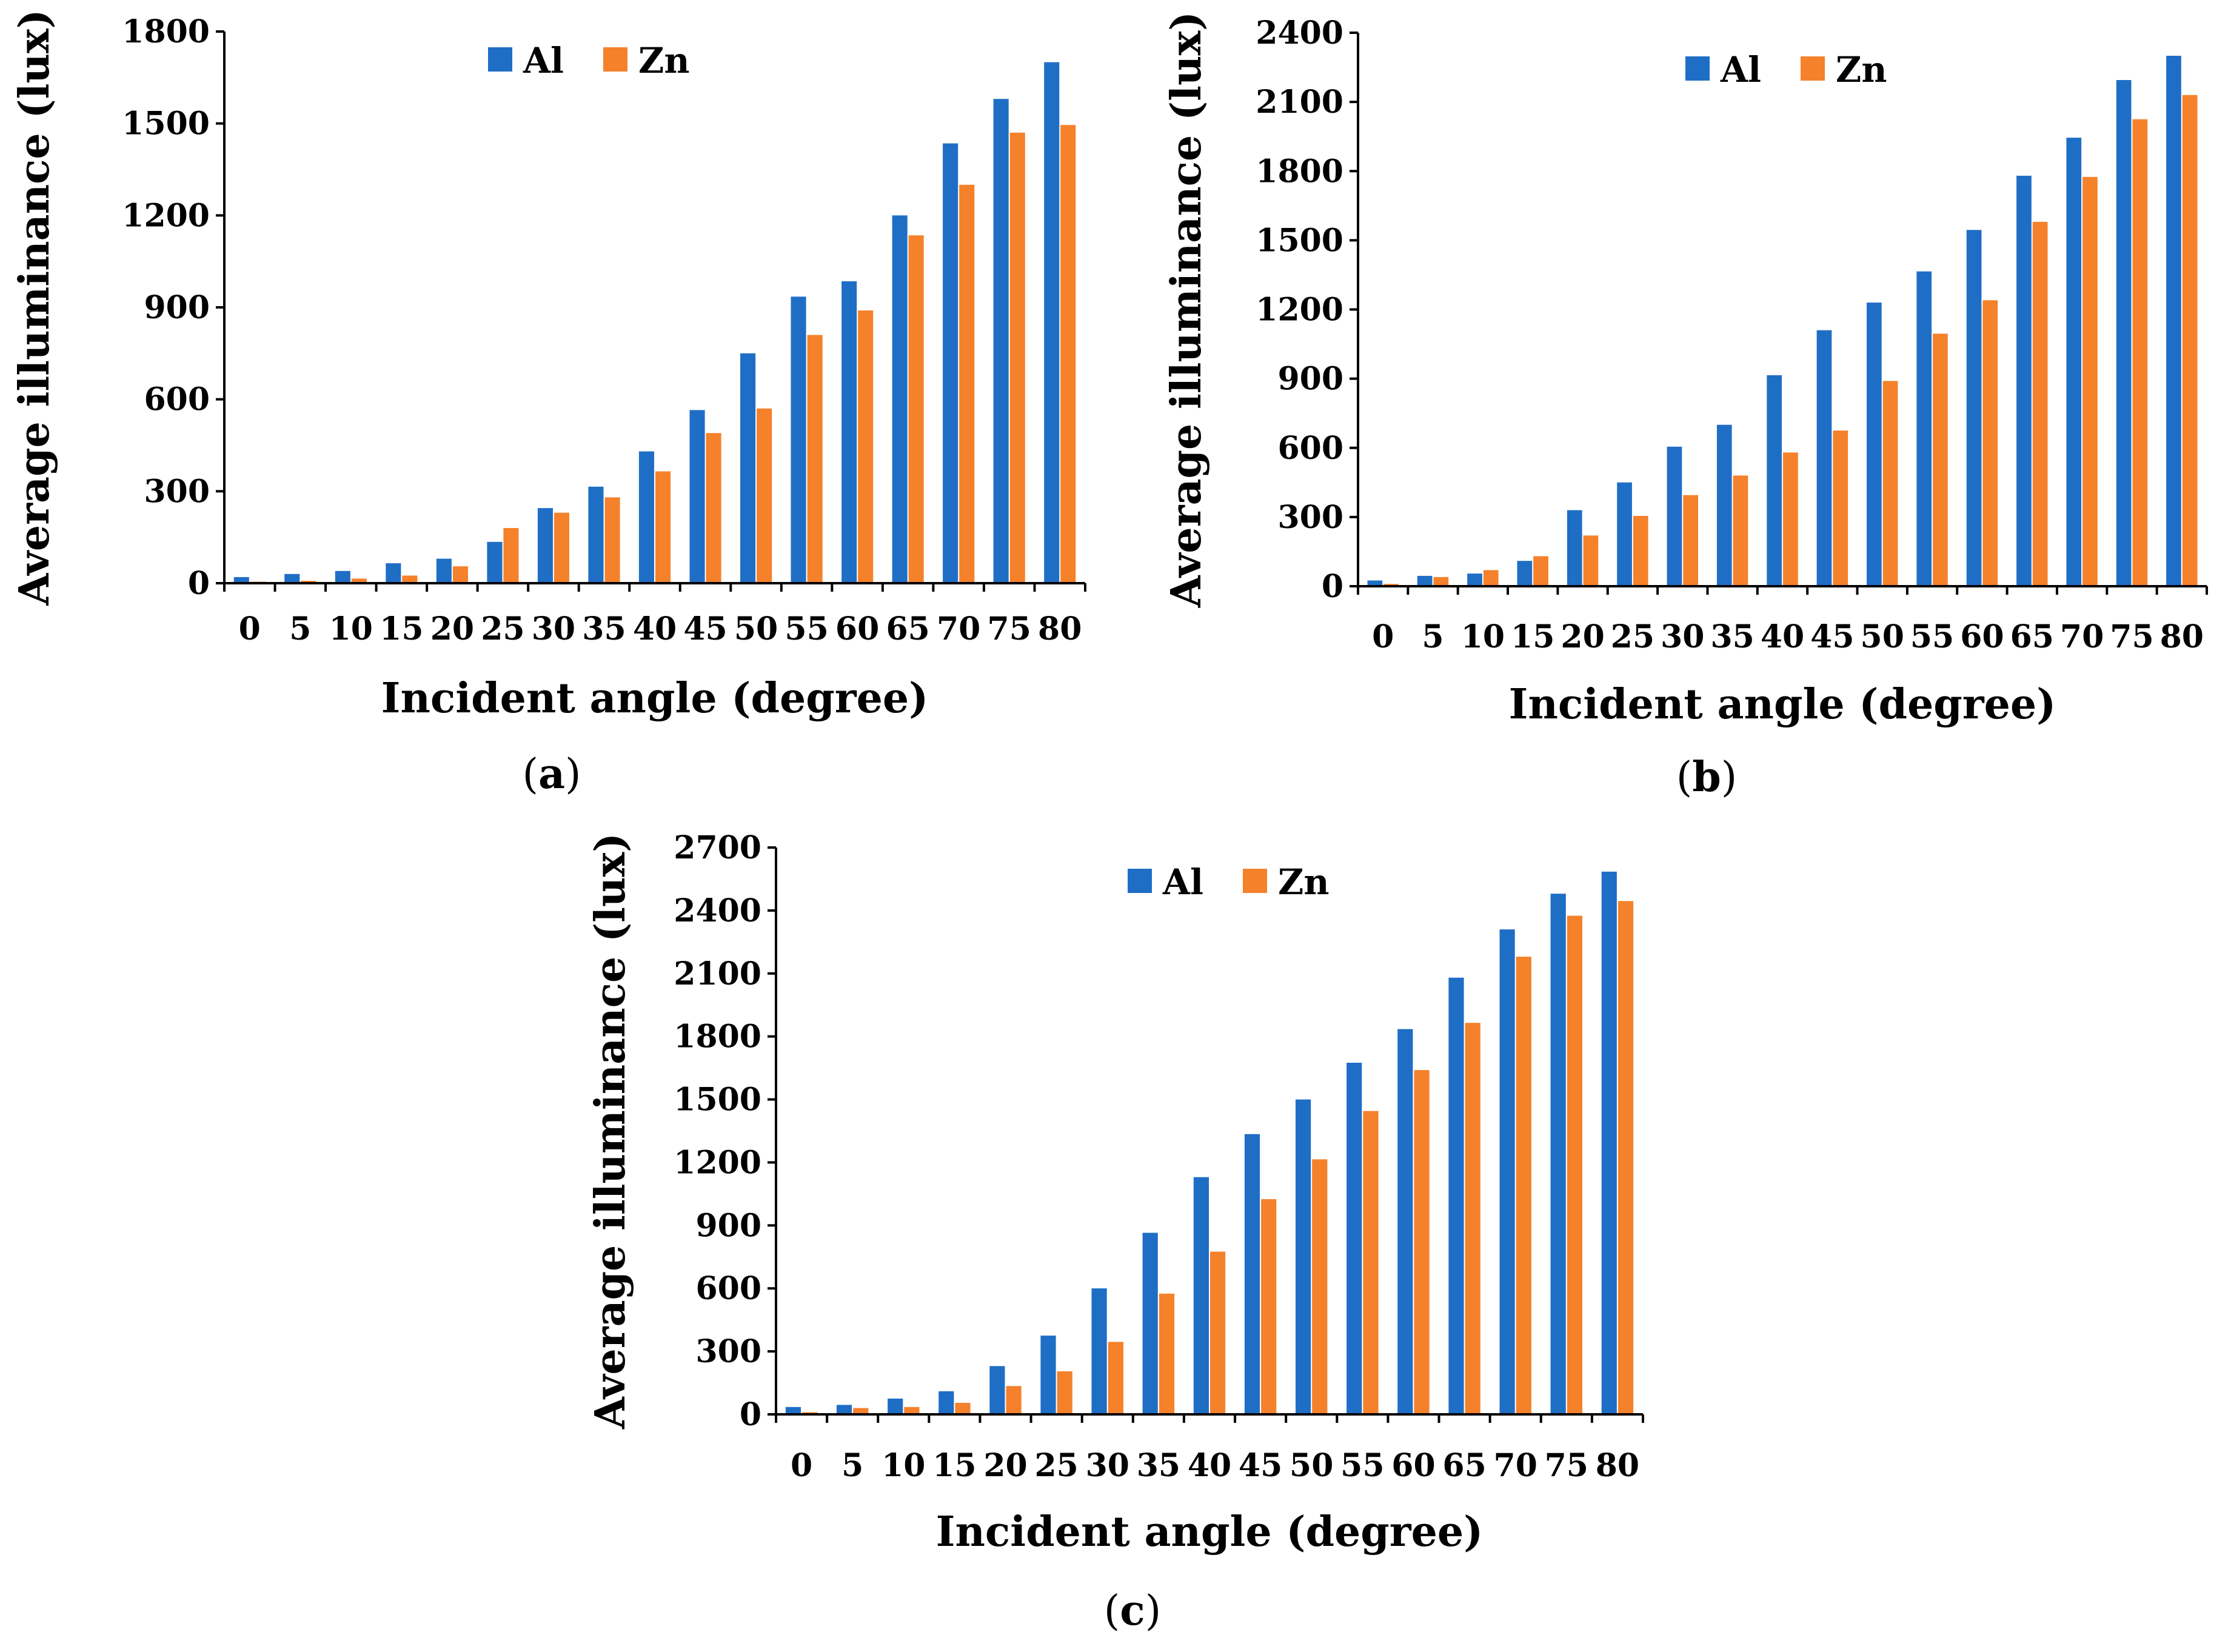  I want to click on x-tick-label: 15, so click(1533, 636).